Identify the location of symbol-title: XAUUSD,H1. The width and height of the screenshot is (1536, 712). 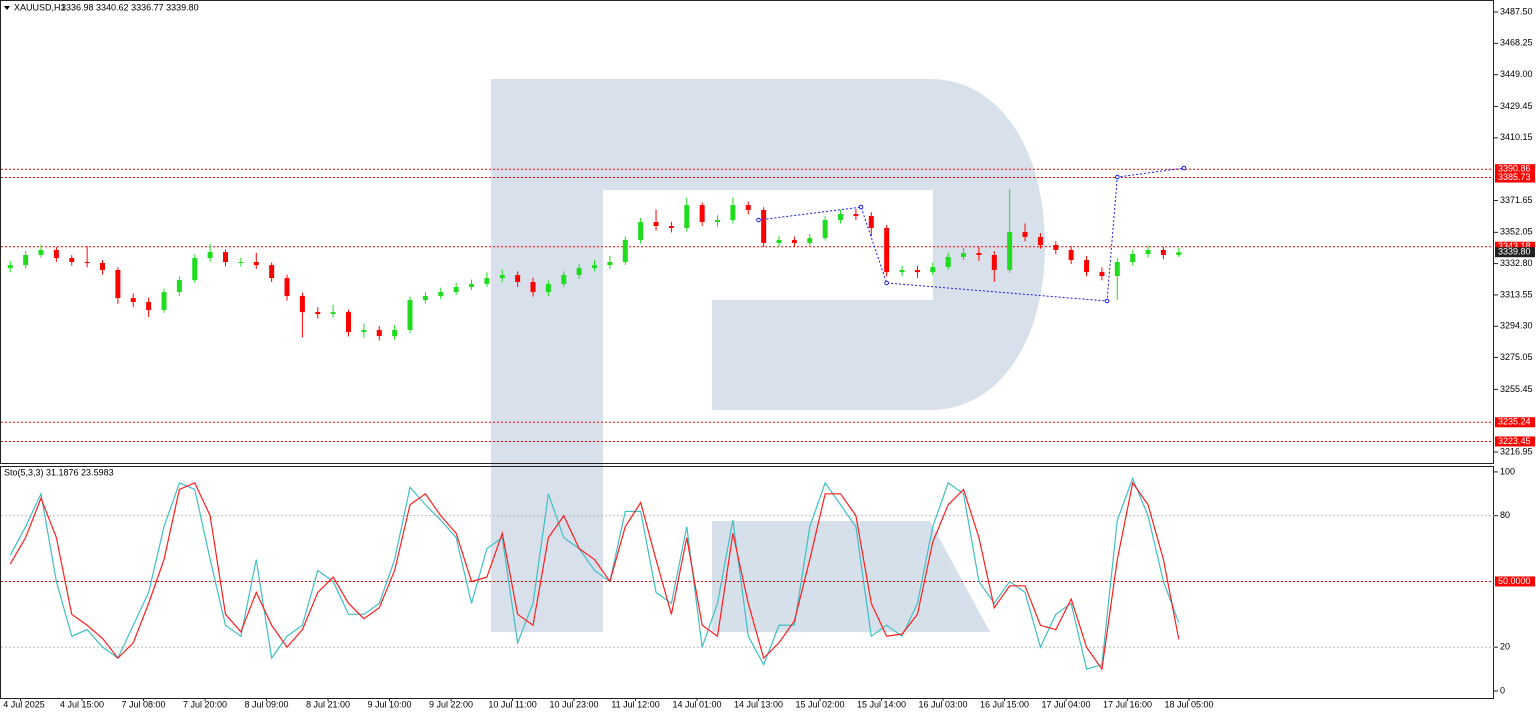
(40, 7).